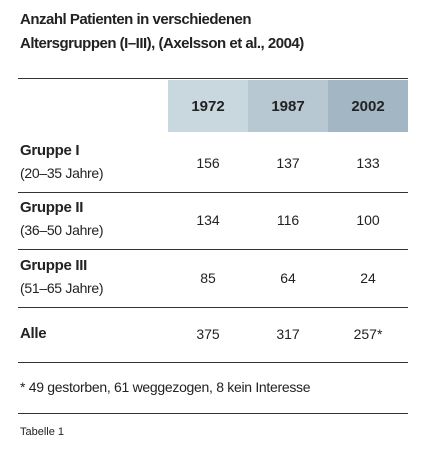 Image resolution: width=424 pixels, height=453 pixels. What do you see at coordinates (288, 278) in the screenshot?
I see `cell-value: 64` at bounding box center [288, 278].